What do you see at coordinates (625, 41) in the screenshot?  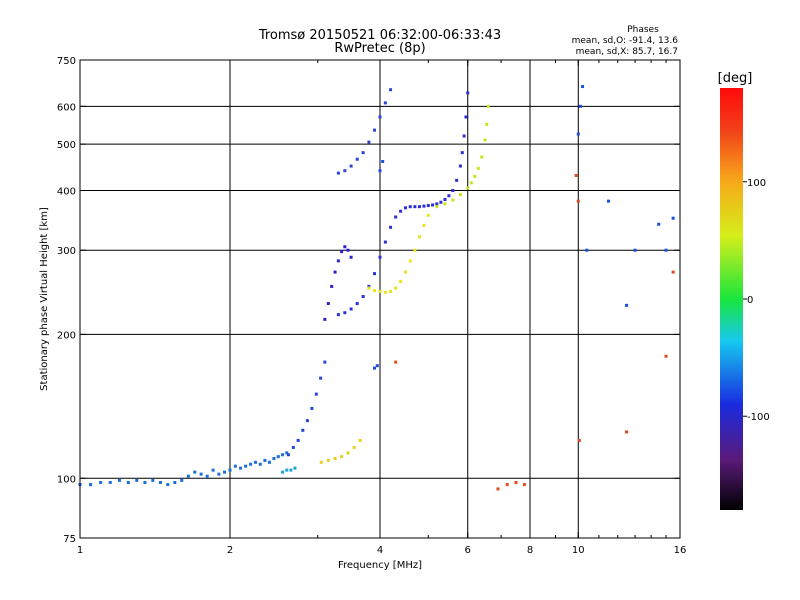 I see `phases-o-mode: mean, sd,O: -91.4, 13.6` at bounding box center [625, 41].